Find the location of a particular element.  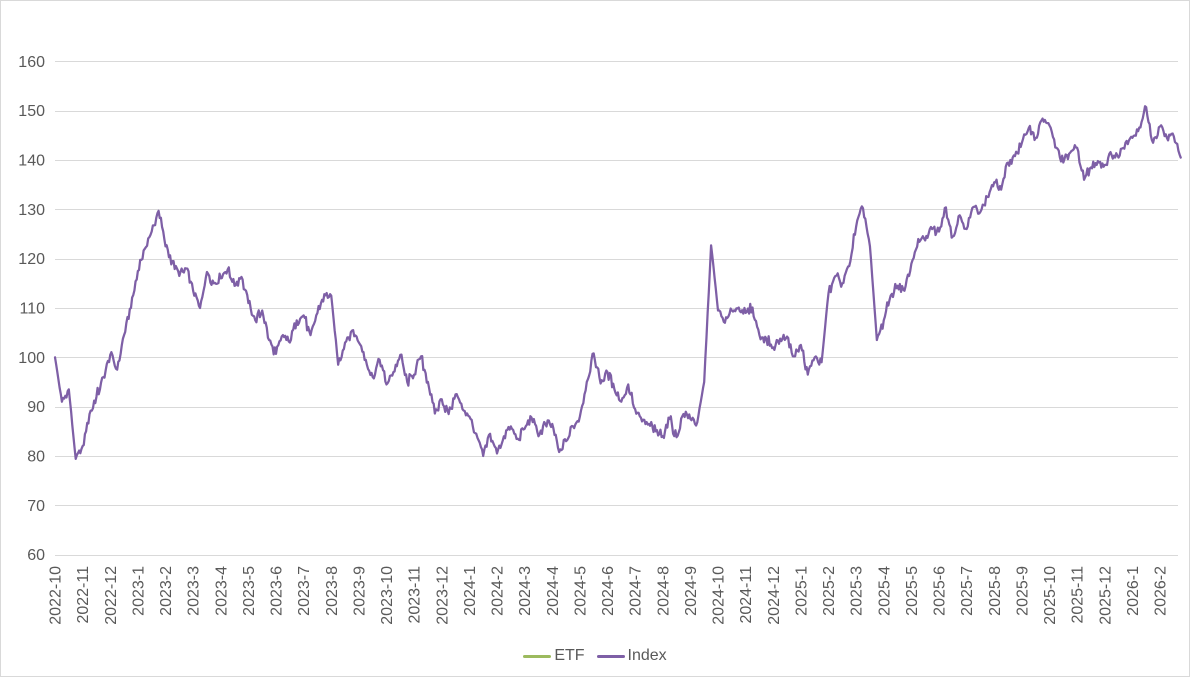

x-tick-label: 2024-6 is located at coordinates (608, 591).